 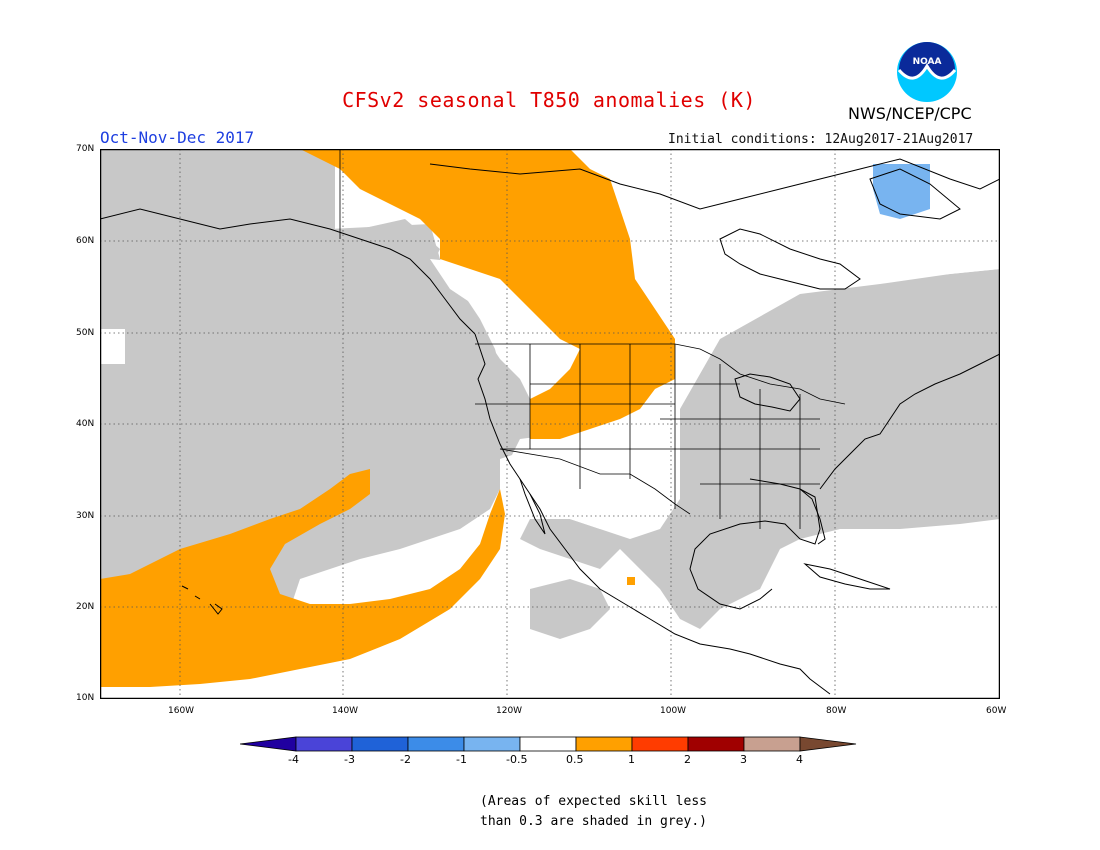 I want to click on west-coast, so click(x=652, y=514).